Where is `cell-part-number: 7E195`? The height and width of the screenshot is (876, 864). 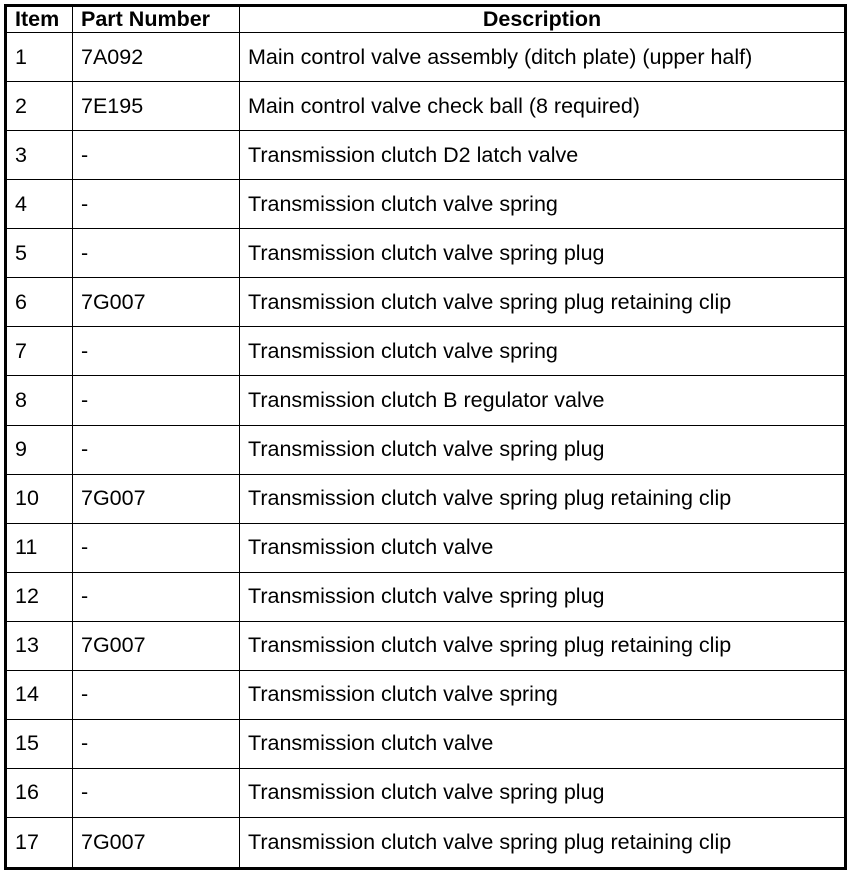
cell-part-number: 7E195 is located at coordinates (156, 106).